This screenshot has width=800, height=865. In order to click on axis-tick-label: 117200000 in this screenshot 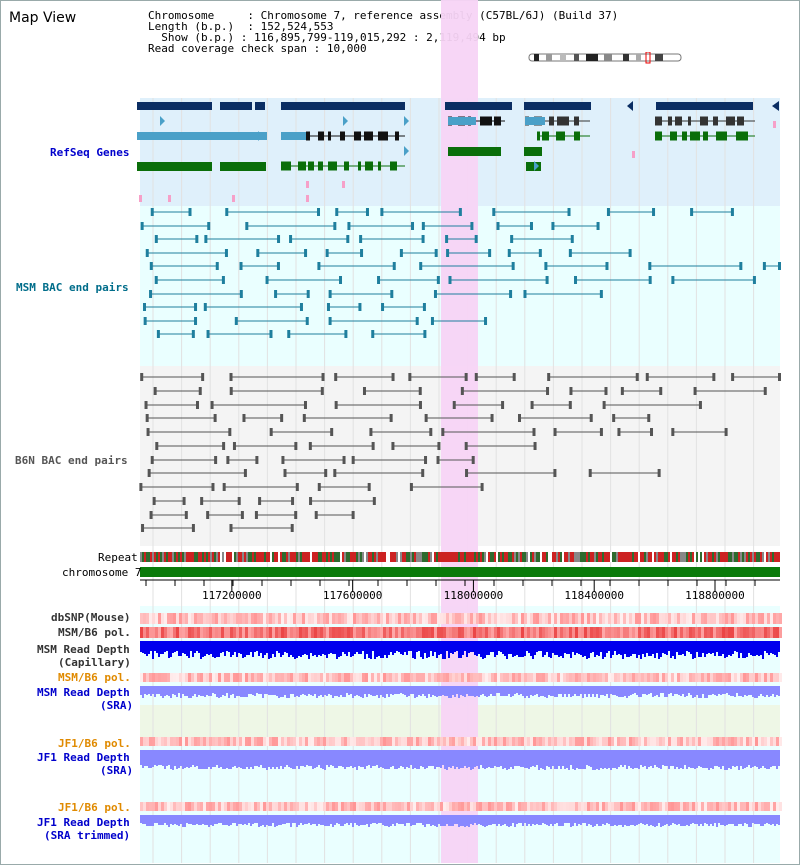, I will do `click(232, 595)`.